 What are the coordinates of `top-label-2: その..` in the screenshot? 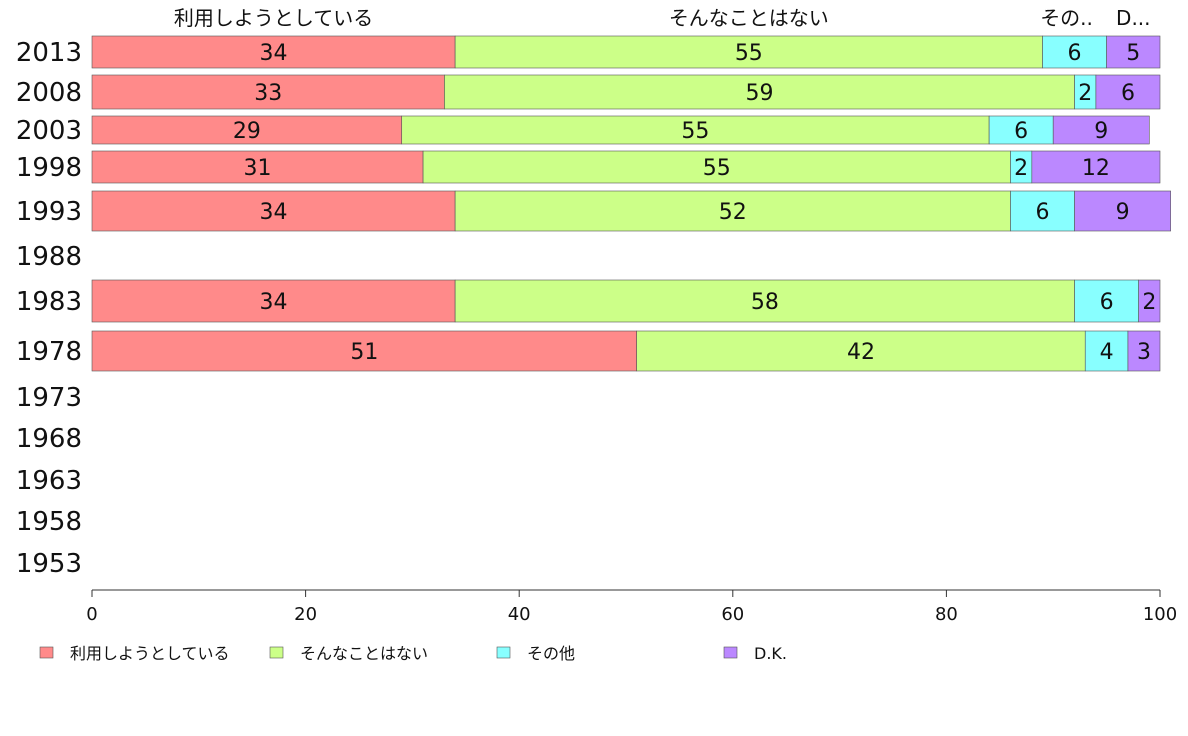 It's located at (1066, 18).